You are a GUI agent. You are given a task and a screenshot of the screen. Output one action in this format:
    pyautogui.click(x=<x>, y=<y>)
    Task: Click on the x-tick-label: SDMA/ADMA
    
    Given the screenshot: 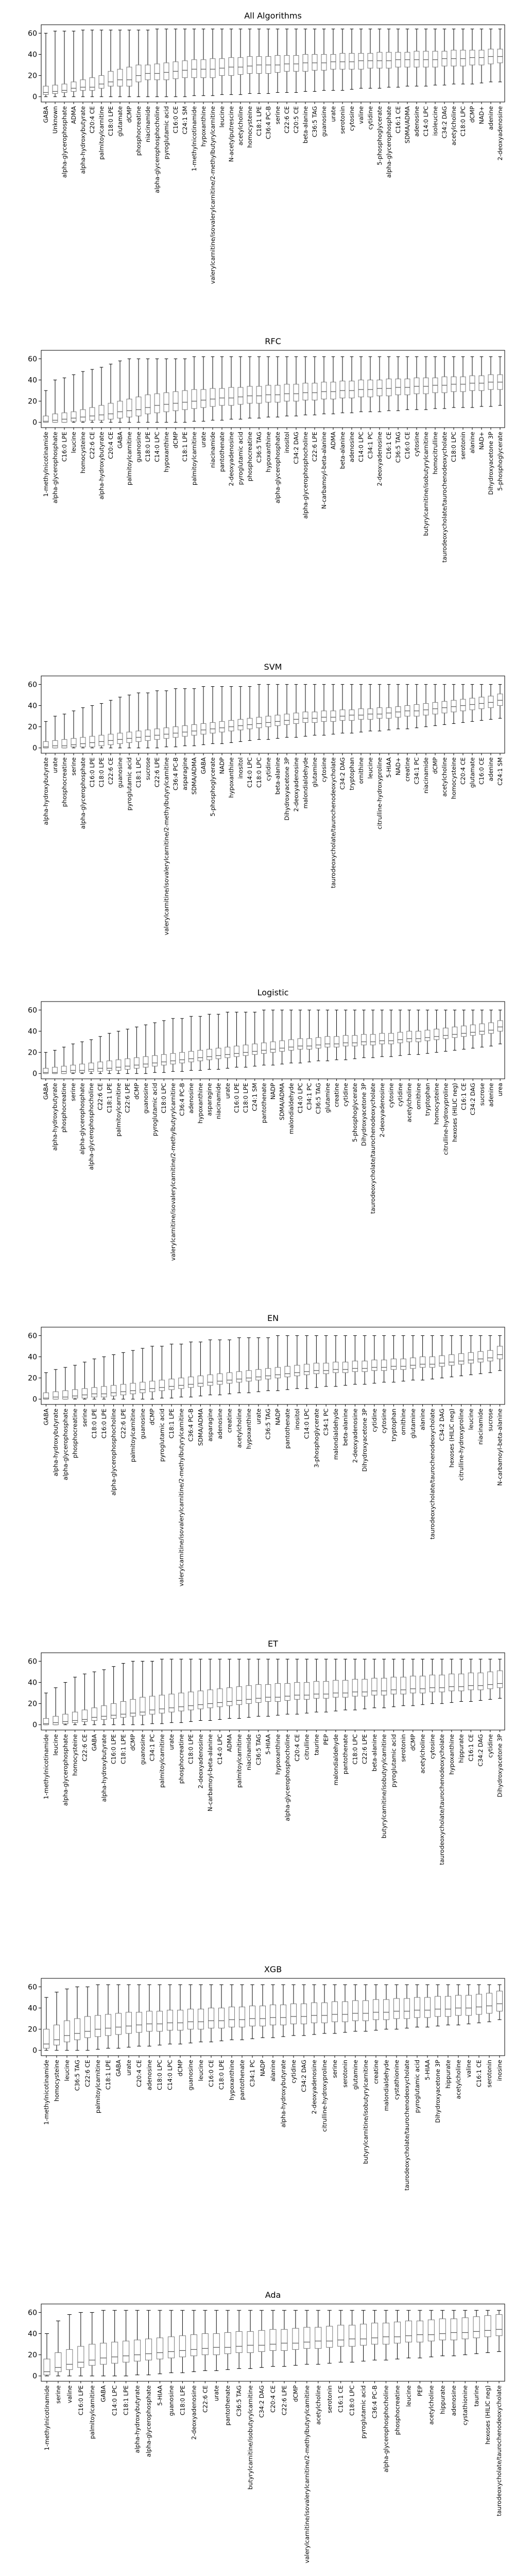 What is the action you would take?
    pyautogui.click(x=282, y=1101)
    